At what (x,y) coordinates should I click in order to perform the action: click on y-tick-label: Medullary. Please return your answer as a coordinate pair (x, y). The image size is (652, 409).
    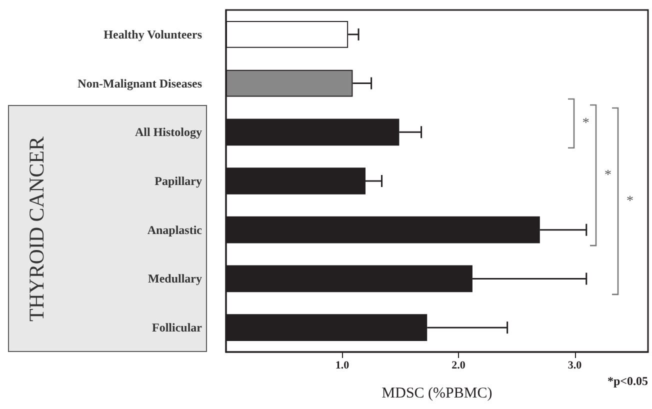
    Looking at the image, I should click on (175, 279).